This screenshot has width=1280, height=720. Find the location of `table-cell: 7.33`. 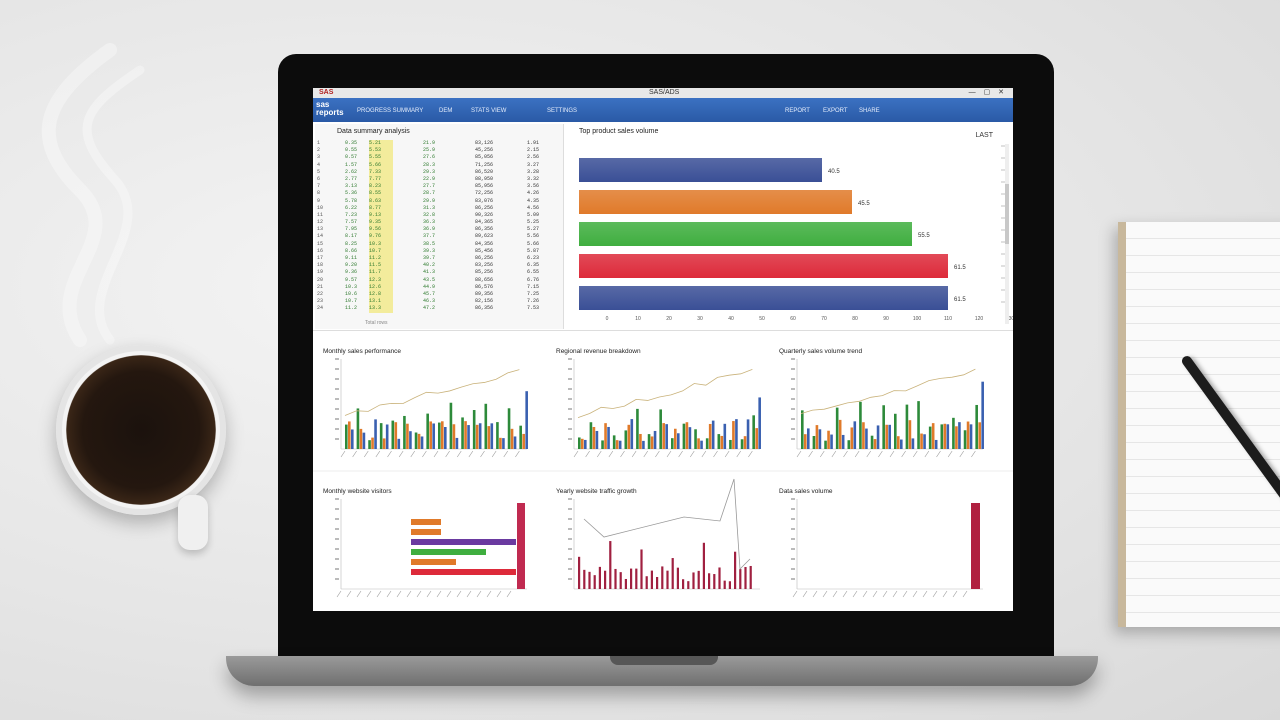

table-cell: 7.33 is located at coordinates (381, 172).